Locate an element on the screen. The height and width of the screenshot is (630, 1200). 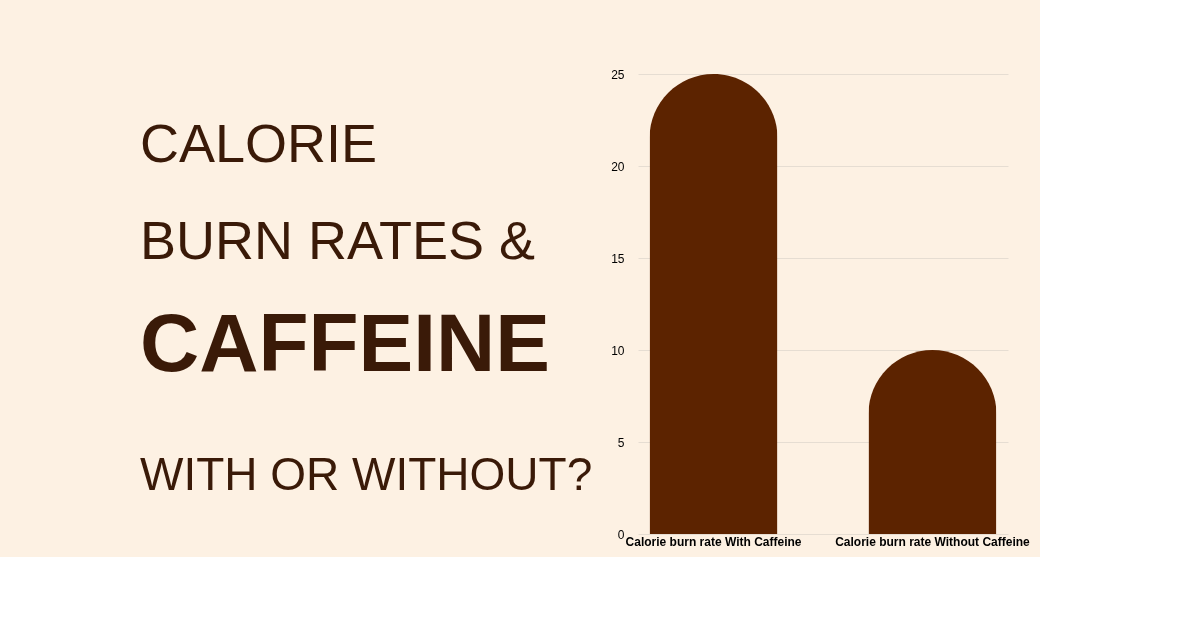
y-tick-label: 5 is located at coordinates (621, 442).